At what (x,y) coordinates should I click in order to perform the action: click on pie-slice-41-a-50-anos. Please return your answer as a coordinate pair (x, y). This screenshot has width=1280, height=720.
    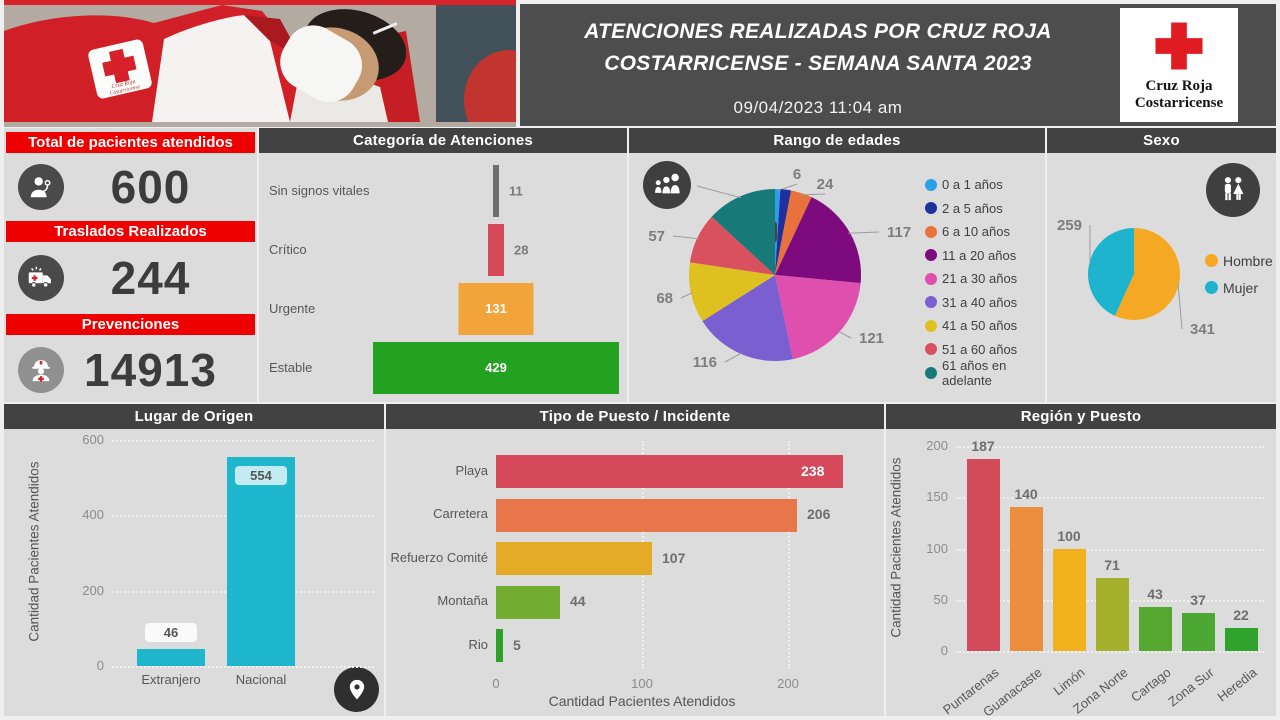
    Looking at the image, I should click on (732, 292).